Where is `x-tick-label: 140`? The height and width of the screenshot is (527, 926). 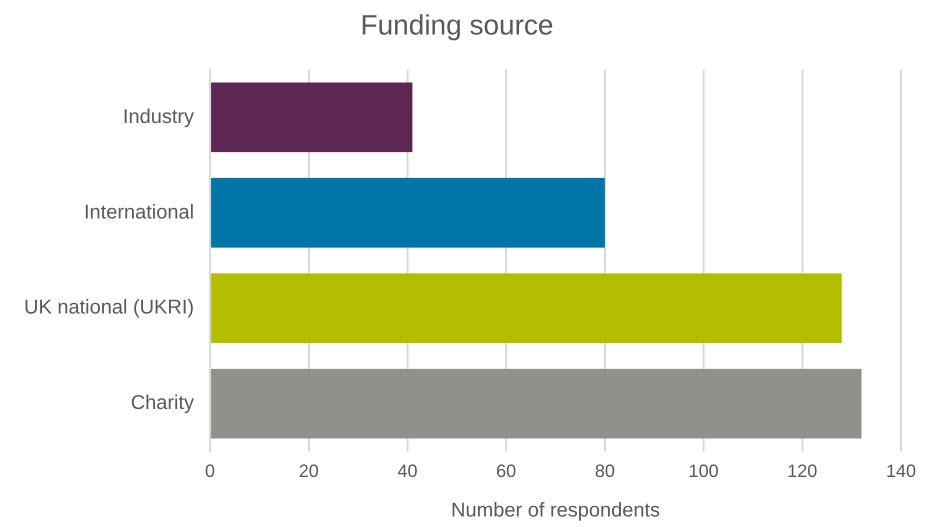 x-tick-label: 140 is located at coordinates (901, 471).